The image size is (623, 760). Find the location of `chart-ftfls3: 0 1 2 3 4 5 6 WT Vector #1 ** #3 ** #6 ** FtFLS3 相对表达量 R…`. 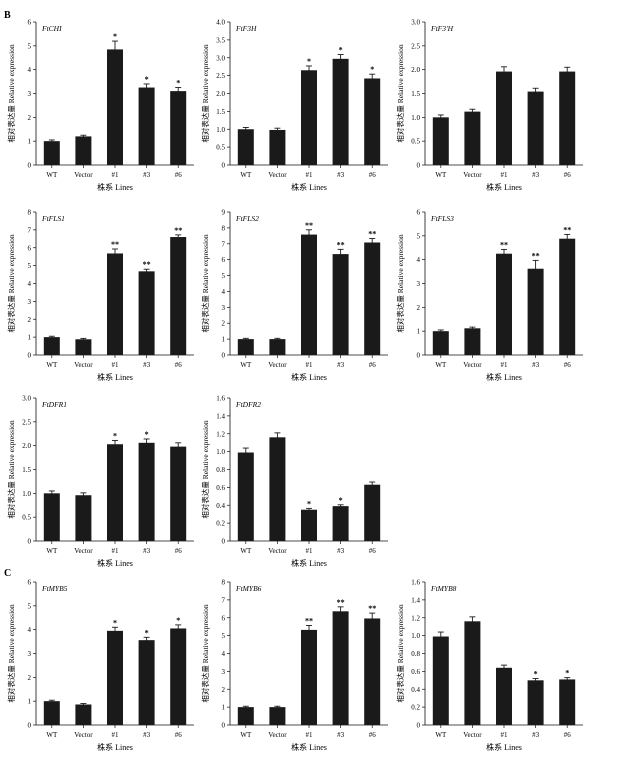

chart-ftfls3: 0 1 2 3 4 5 6 WT Vector #1 ** #3 ** #6 ** FtFLS3 相对表达量 R… is located at coordinates (489, 295).